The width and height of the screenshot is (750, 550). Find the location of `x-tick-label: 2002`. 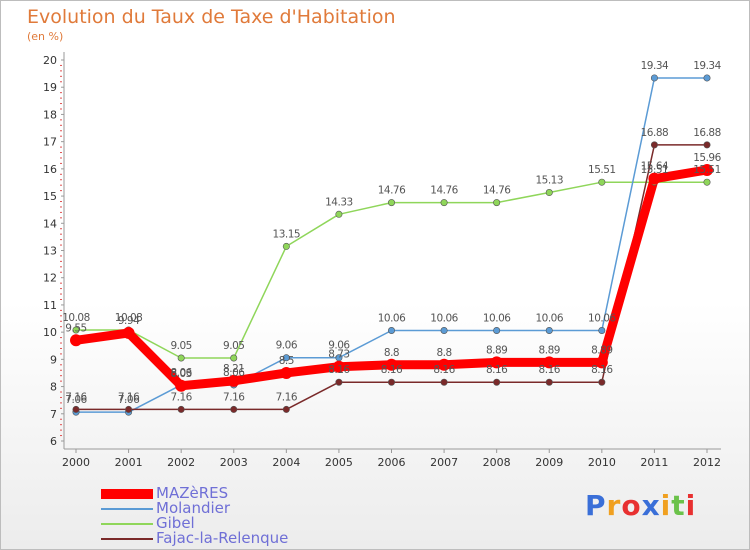

x-tick-label: 2002 is located at coordinates (181, 462).